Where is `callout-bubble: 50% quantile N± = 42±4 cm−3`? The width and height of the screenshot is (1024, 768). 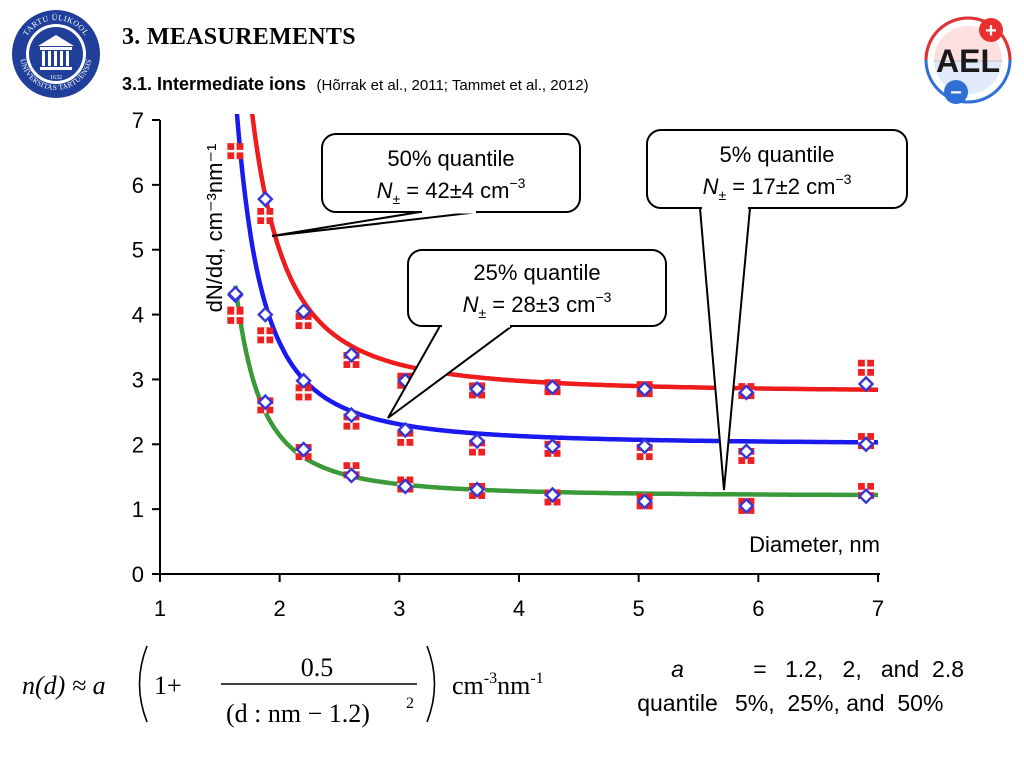 callout-bubble: 50% quantile N± = 42±4 cm−3 is located at coordinates (426, 185).